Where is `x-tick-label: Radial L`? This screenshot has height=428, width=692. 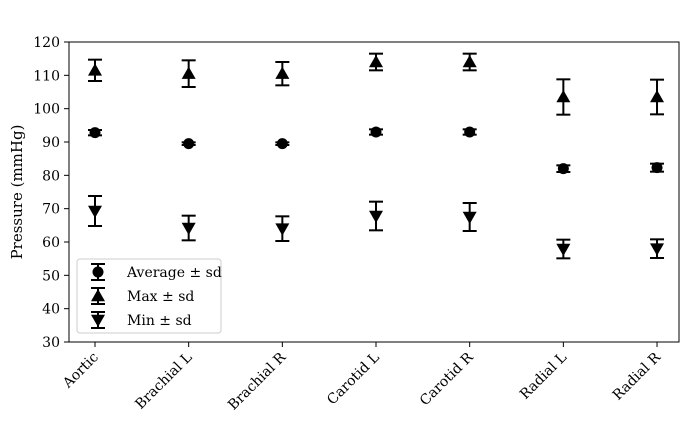 x-tick-label: Radial L is located at coordinates (543, 376).